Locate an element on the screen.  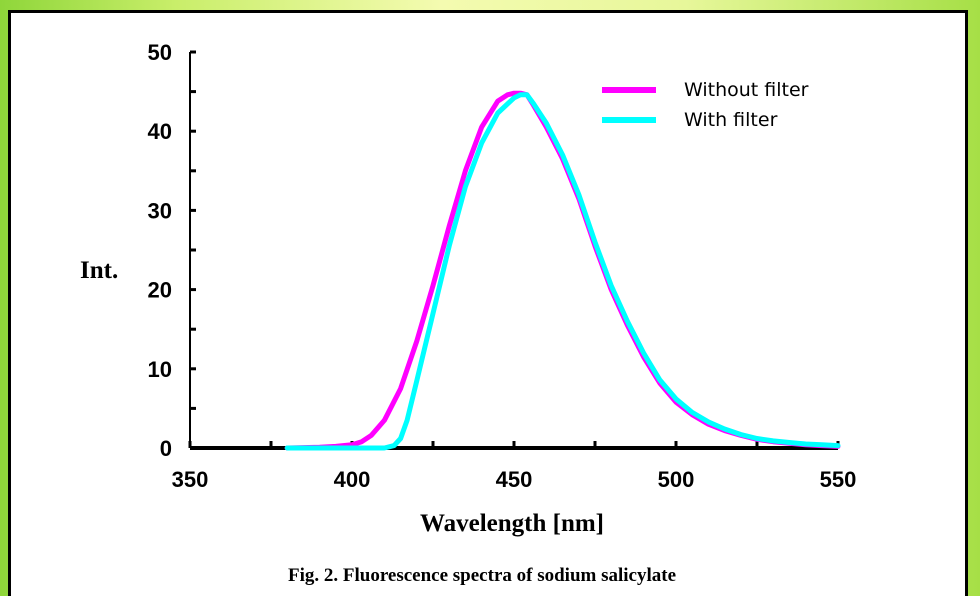
y-tick-label: 10 is located at coordinates (160, 369).